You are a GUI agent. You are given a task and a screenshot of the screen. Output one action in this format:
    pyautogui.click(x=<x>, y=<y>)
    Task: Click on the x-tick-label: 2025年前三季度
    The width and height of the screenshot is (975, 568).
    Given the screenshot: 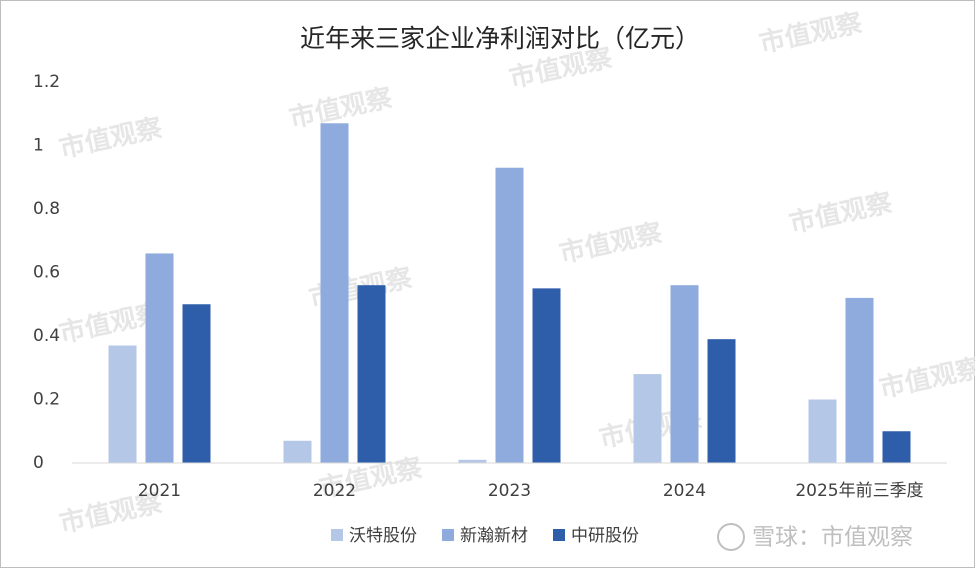 What is the action you would take?
    pyautogui.click(x=859, y=491)
    